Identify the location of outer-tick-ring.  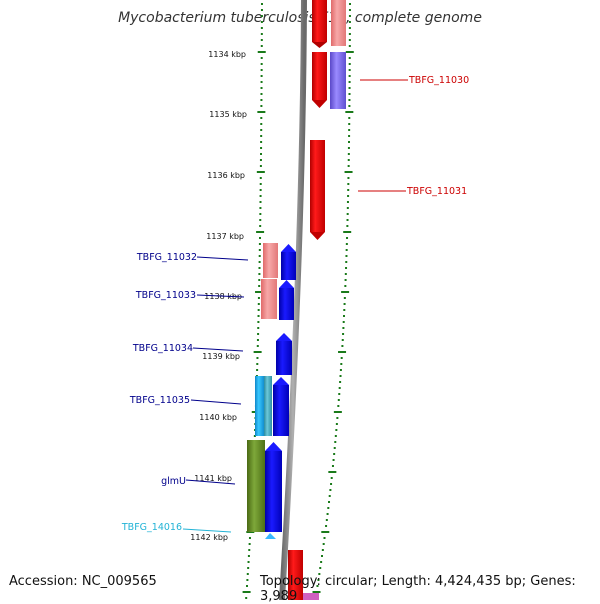
(333, 301).